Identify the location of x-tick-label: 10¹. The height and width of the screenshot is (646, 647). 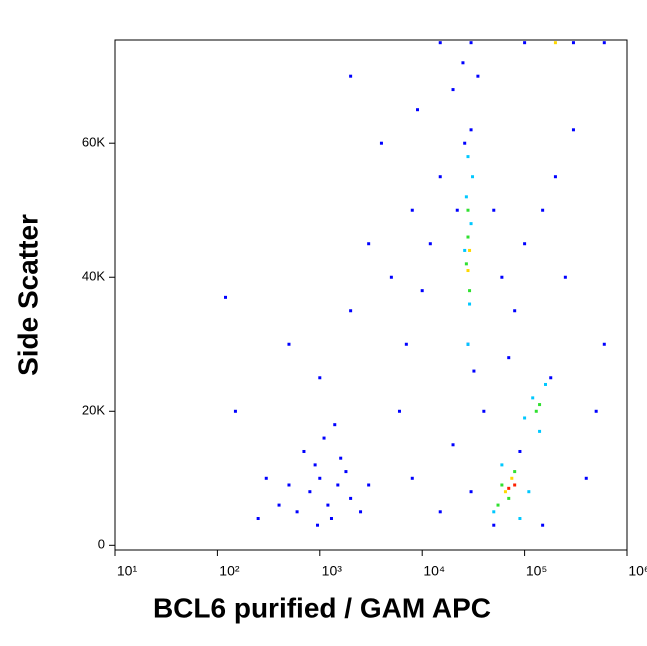
(127, 571).